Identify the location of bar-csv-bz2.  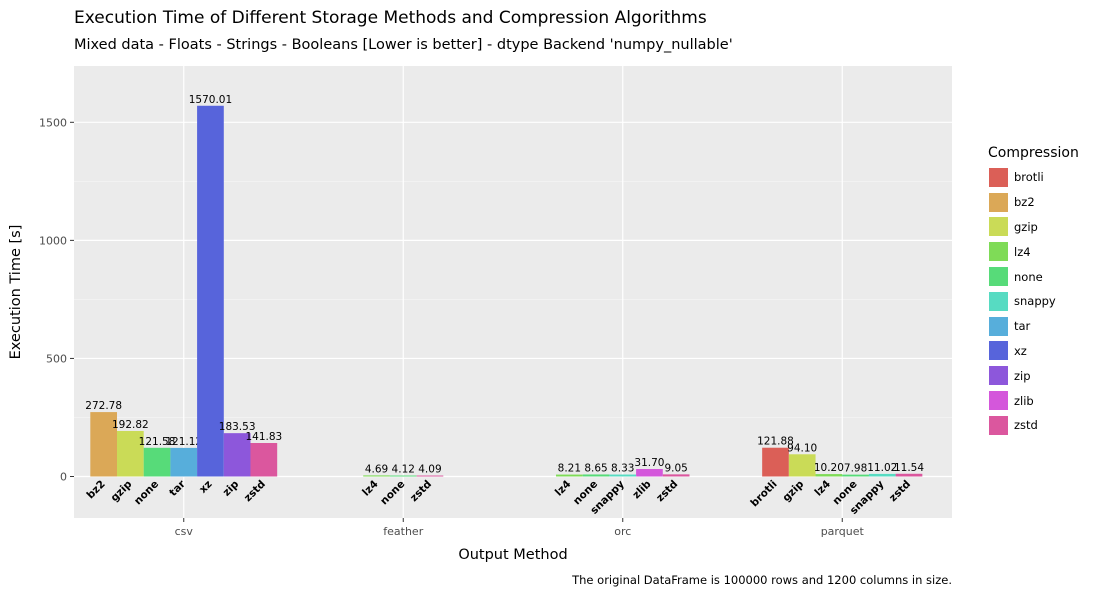
(104, 444).